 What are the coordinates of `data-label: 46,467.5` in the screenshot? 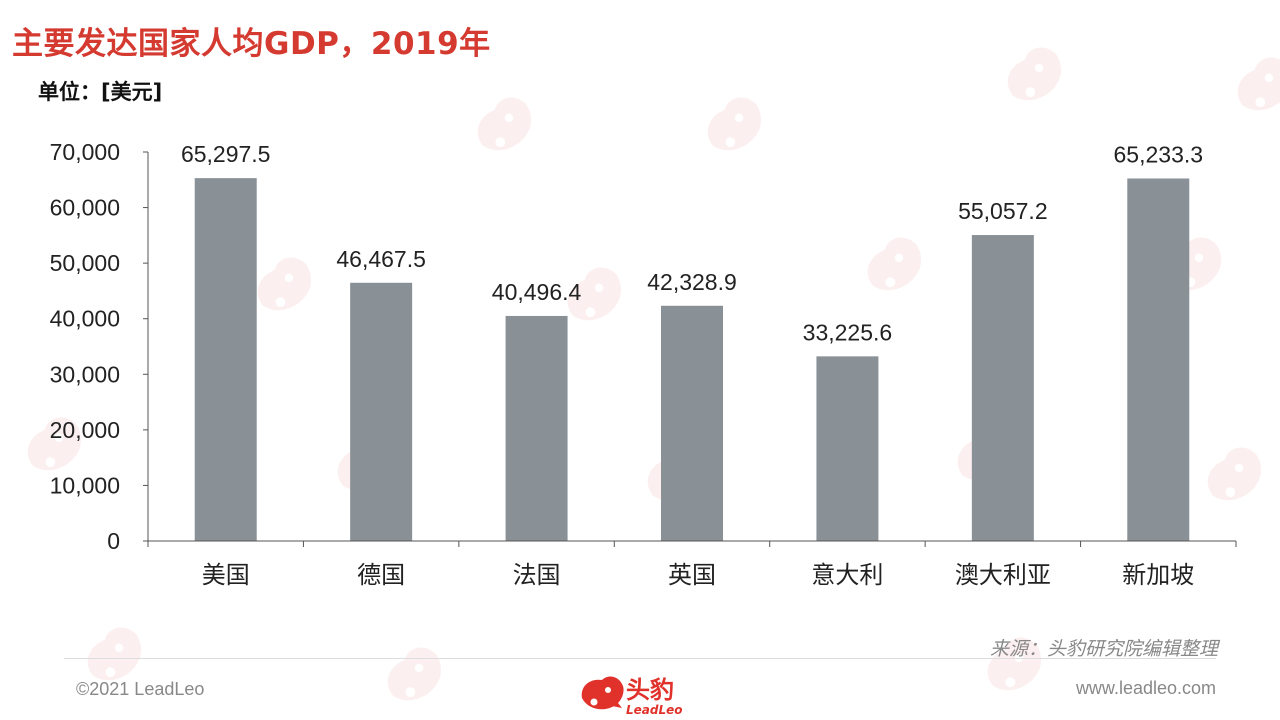 It's located at (381, 259).